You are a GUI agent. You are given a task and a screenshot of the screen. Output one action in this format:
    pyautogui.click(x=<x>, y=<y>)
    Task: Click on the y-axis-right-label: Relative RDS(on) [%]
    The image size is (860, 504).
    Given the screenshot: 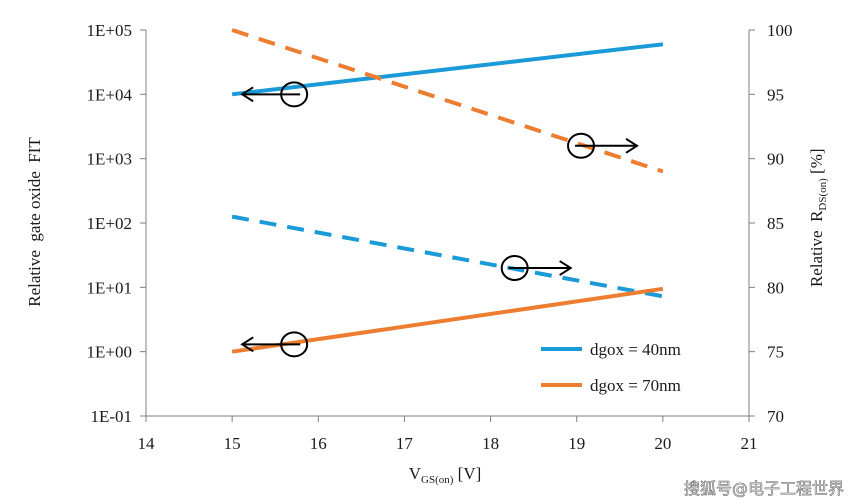 What is the action you would take?
    pyautogui.click(x=818, y=222)
    